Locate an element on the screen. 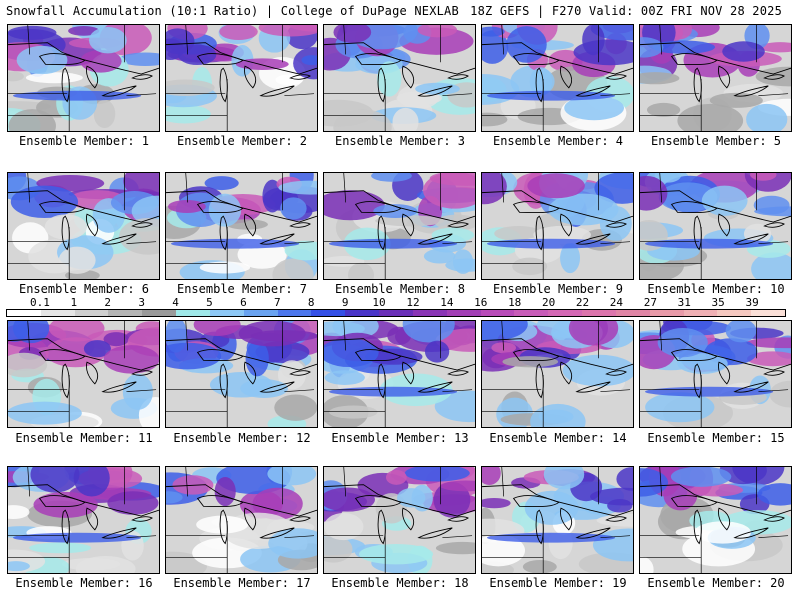  ensemble-member-label: Ensemble Member: 9 is located at coordinates (558, 289).